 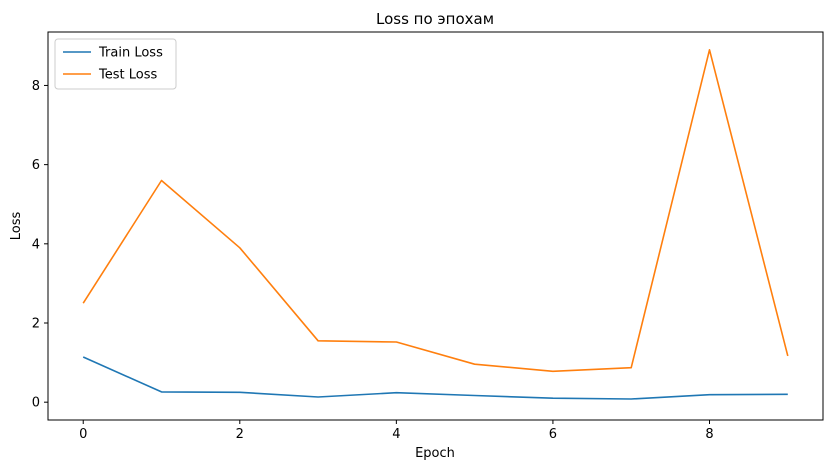 What do you see at coordinates (127, 75) in the screenshot?
I see `legend-label: Test Loss` at bounding box center [127, 75].